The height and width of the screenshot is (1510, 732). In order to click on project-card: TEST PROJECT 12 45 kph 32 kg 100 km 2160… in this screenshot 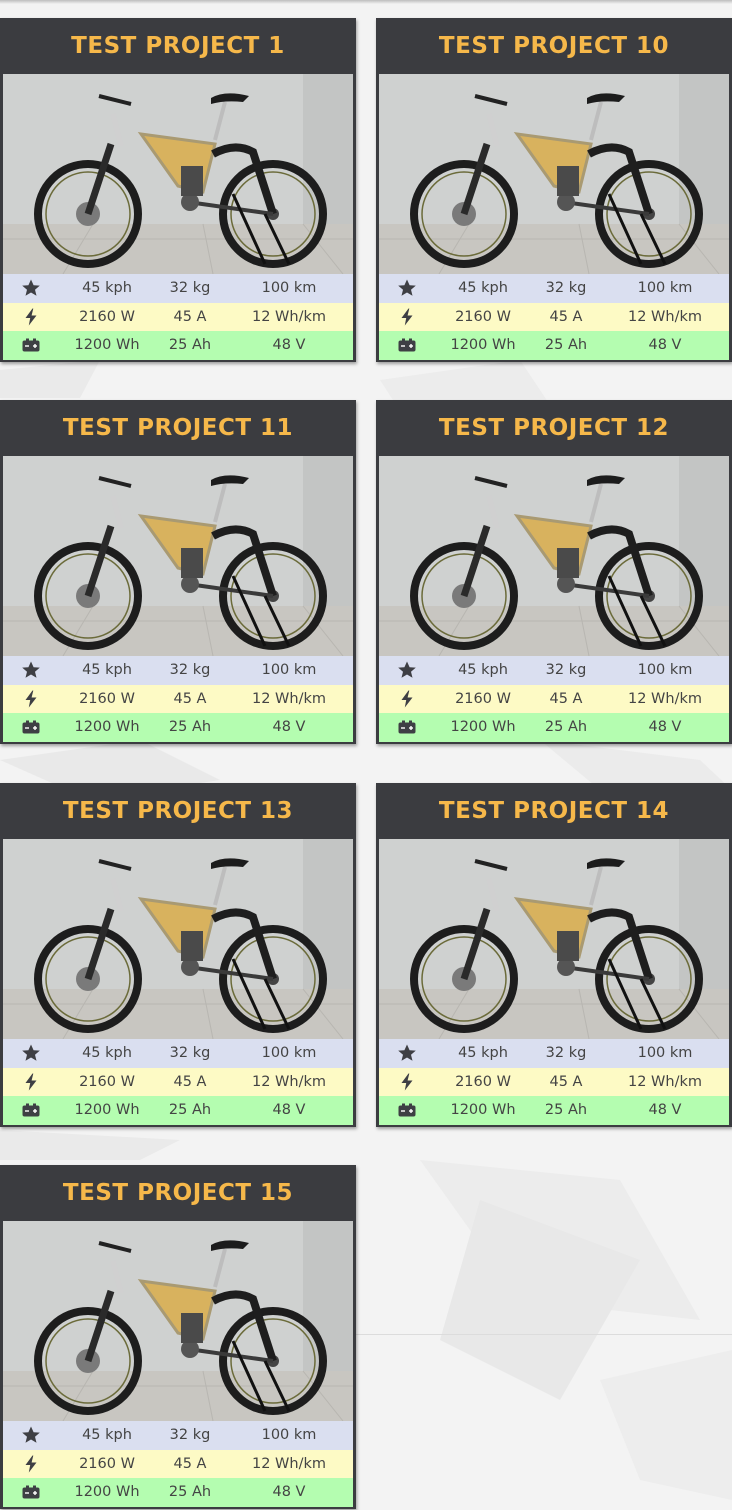, I will do `click(554, 572)`.